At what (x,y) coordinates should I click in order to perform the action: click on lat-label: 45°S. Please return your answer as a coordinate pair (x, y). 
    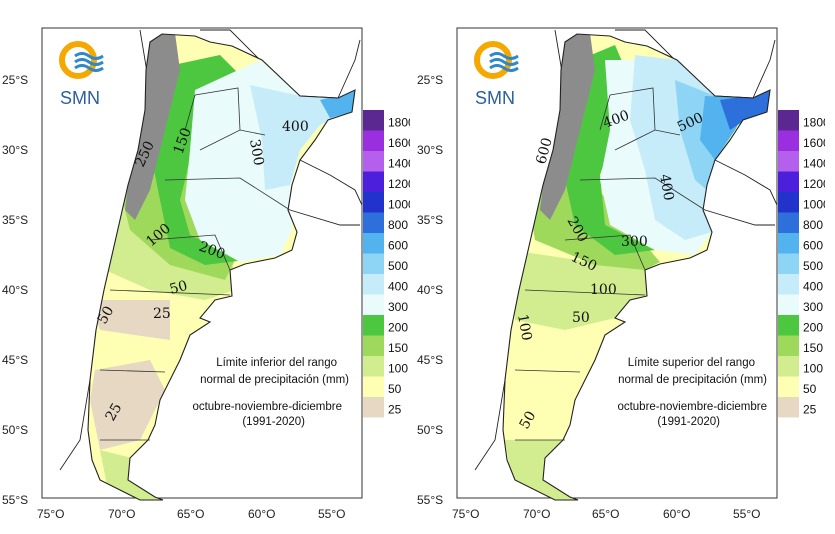
    Looking at the image, I should click on (430, 360).